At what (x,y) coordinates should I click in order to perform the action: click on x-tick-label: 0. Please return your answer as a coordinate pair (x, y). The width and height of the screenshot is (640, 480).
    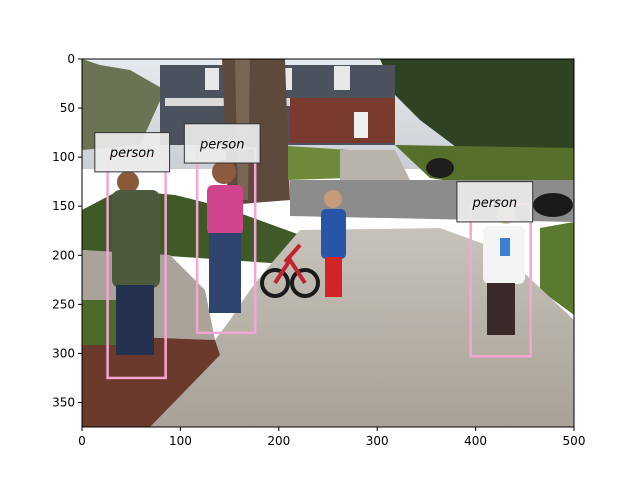
    Looking at the image, I should click on (82, 441).